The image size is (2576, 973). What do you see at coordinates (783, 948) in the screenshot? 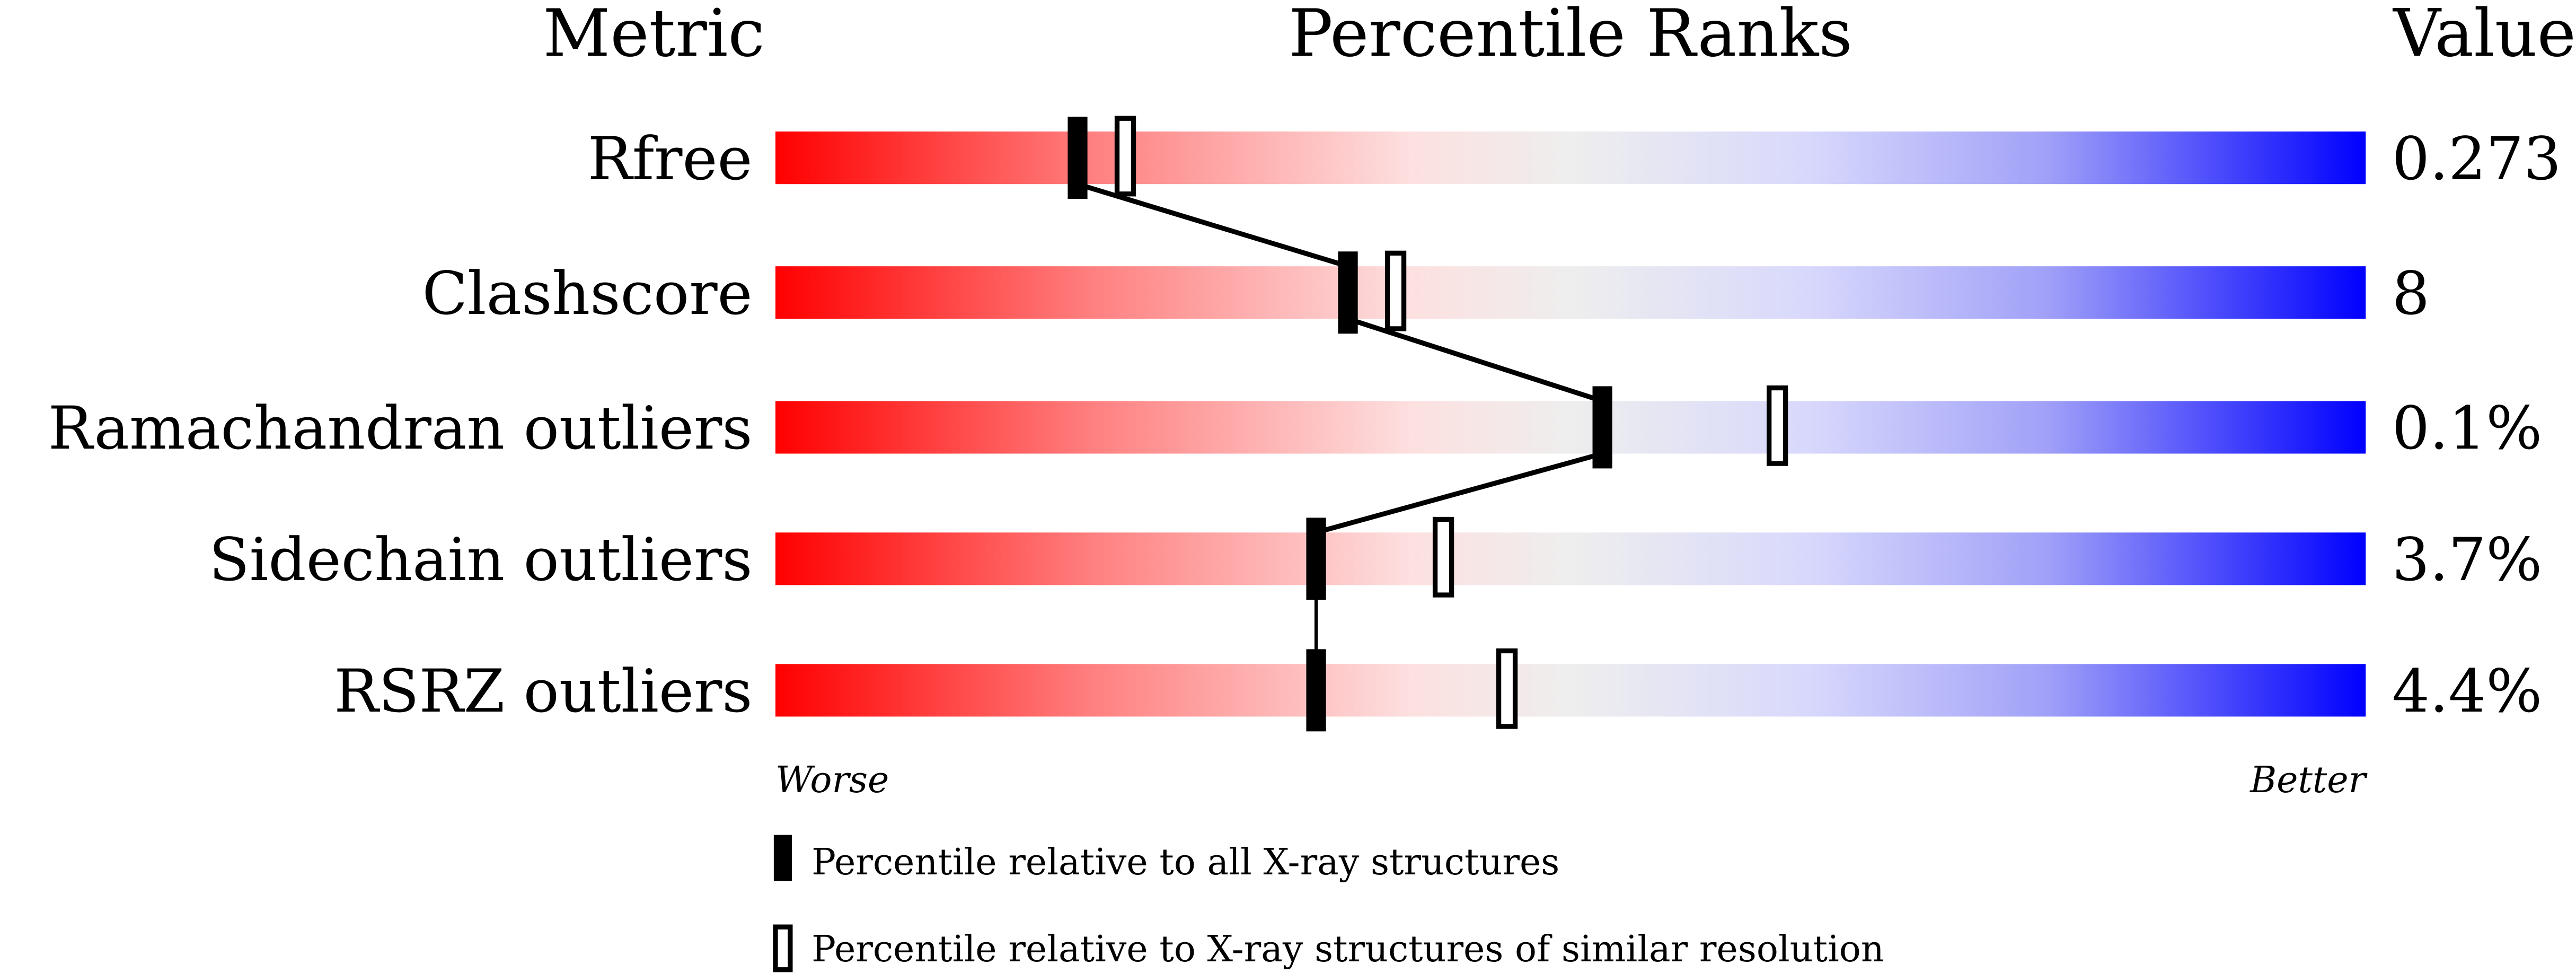
I see `legend-similar-marker-icon` at bounding box center [783, 948].